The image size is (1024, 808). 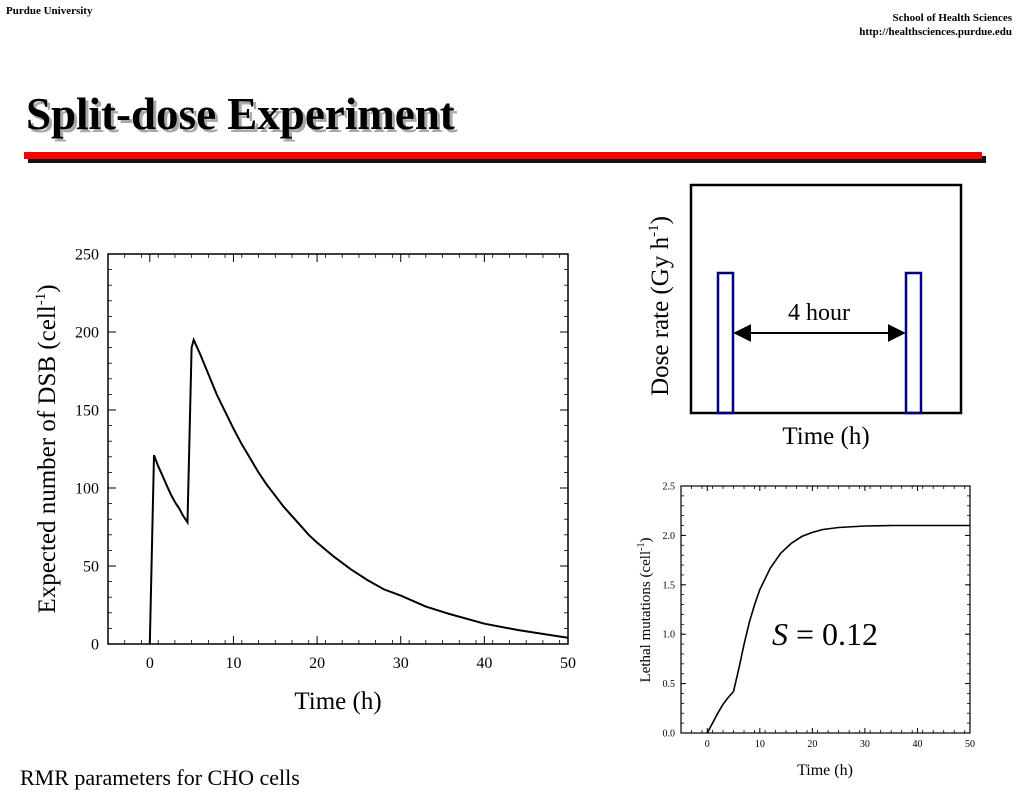 What do you see at coordinates (825, 634) in the screenshot?
I see `survival-annotation: S = 0.12` at bounding box center [825, 634].